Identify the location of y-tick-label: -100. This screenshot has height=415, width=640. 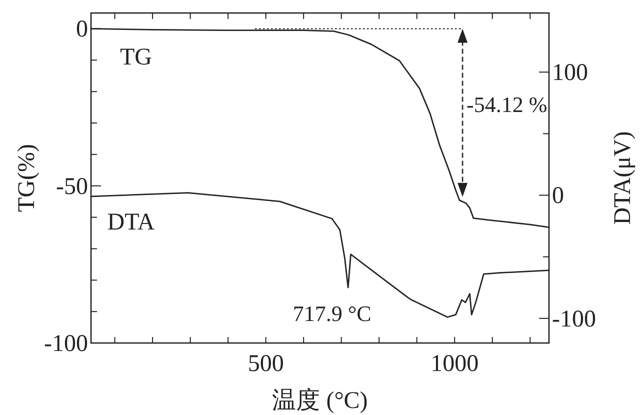
(66, 344).